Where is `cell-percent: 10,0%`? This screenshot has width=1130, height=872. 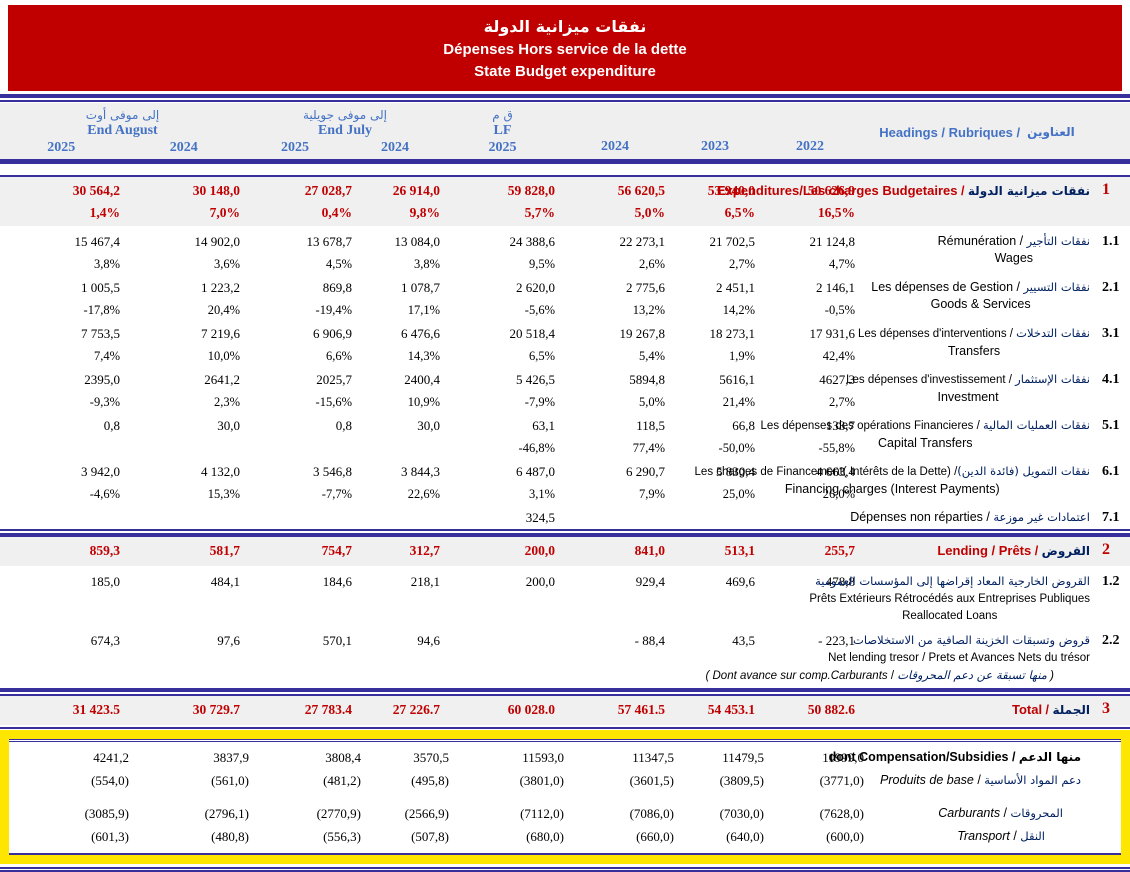 cell-percent: 10,0% is located at coordinates (223, 356).